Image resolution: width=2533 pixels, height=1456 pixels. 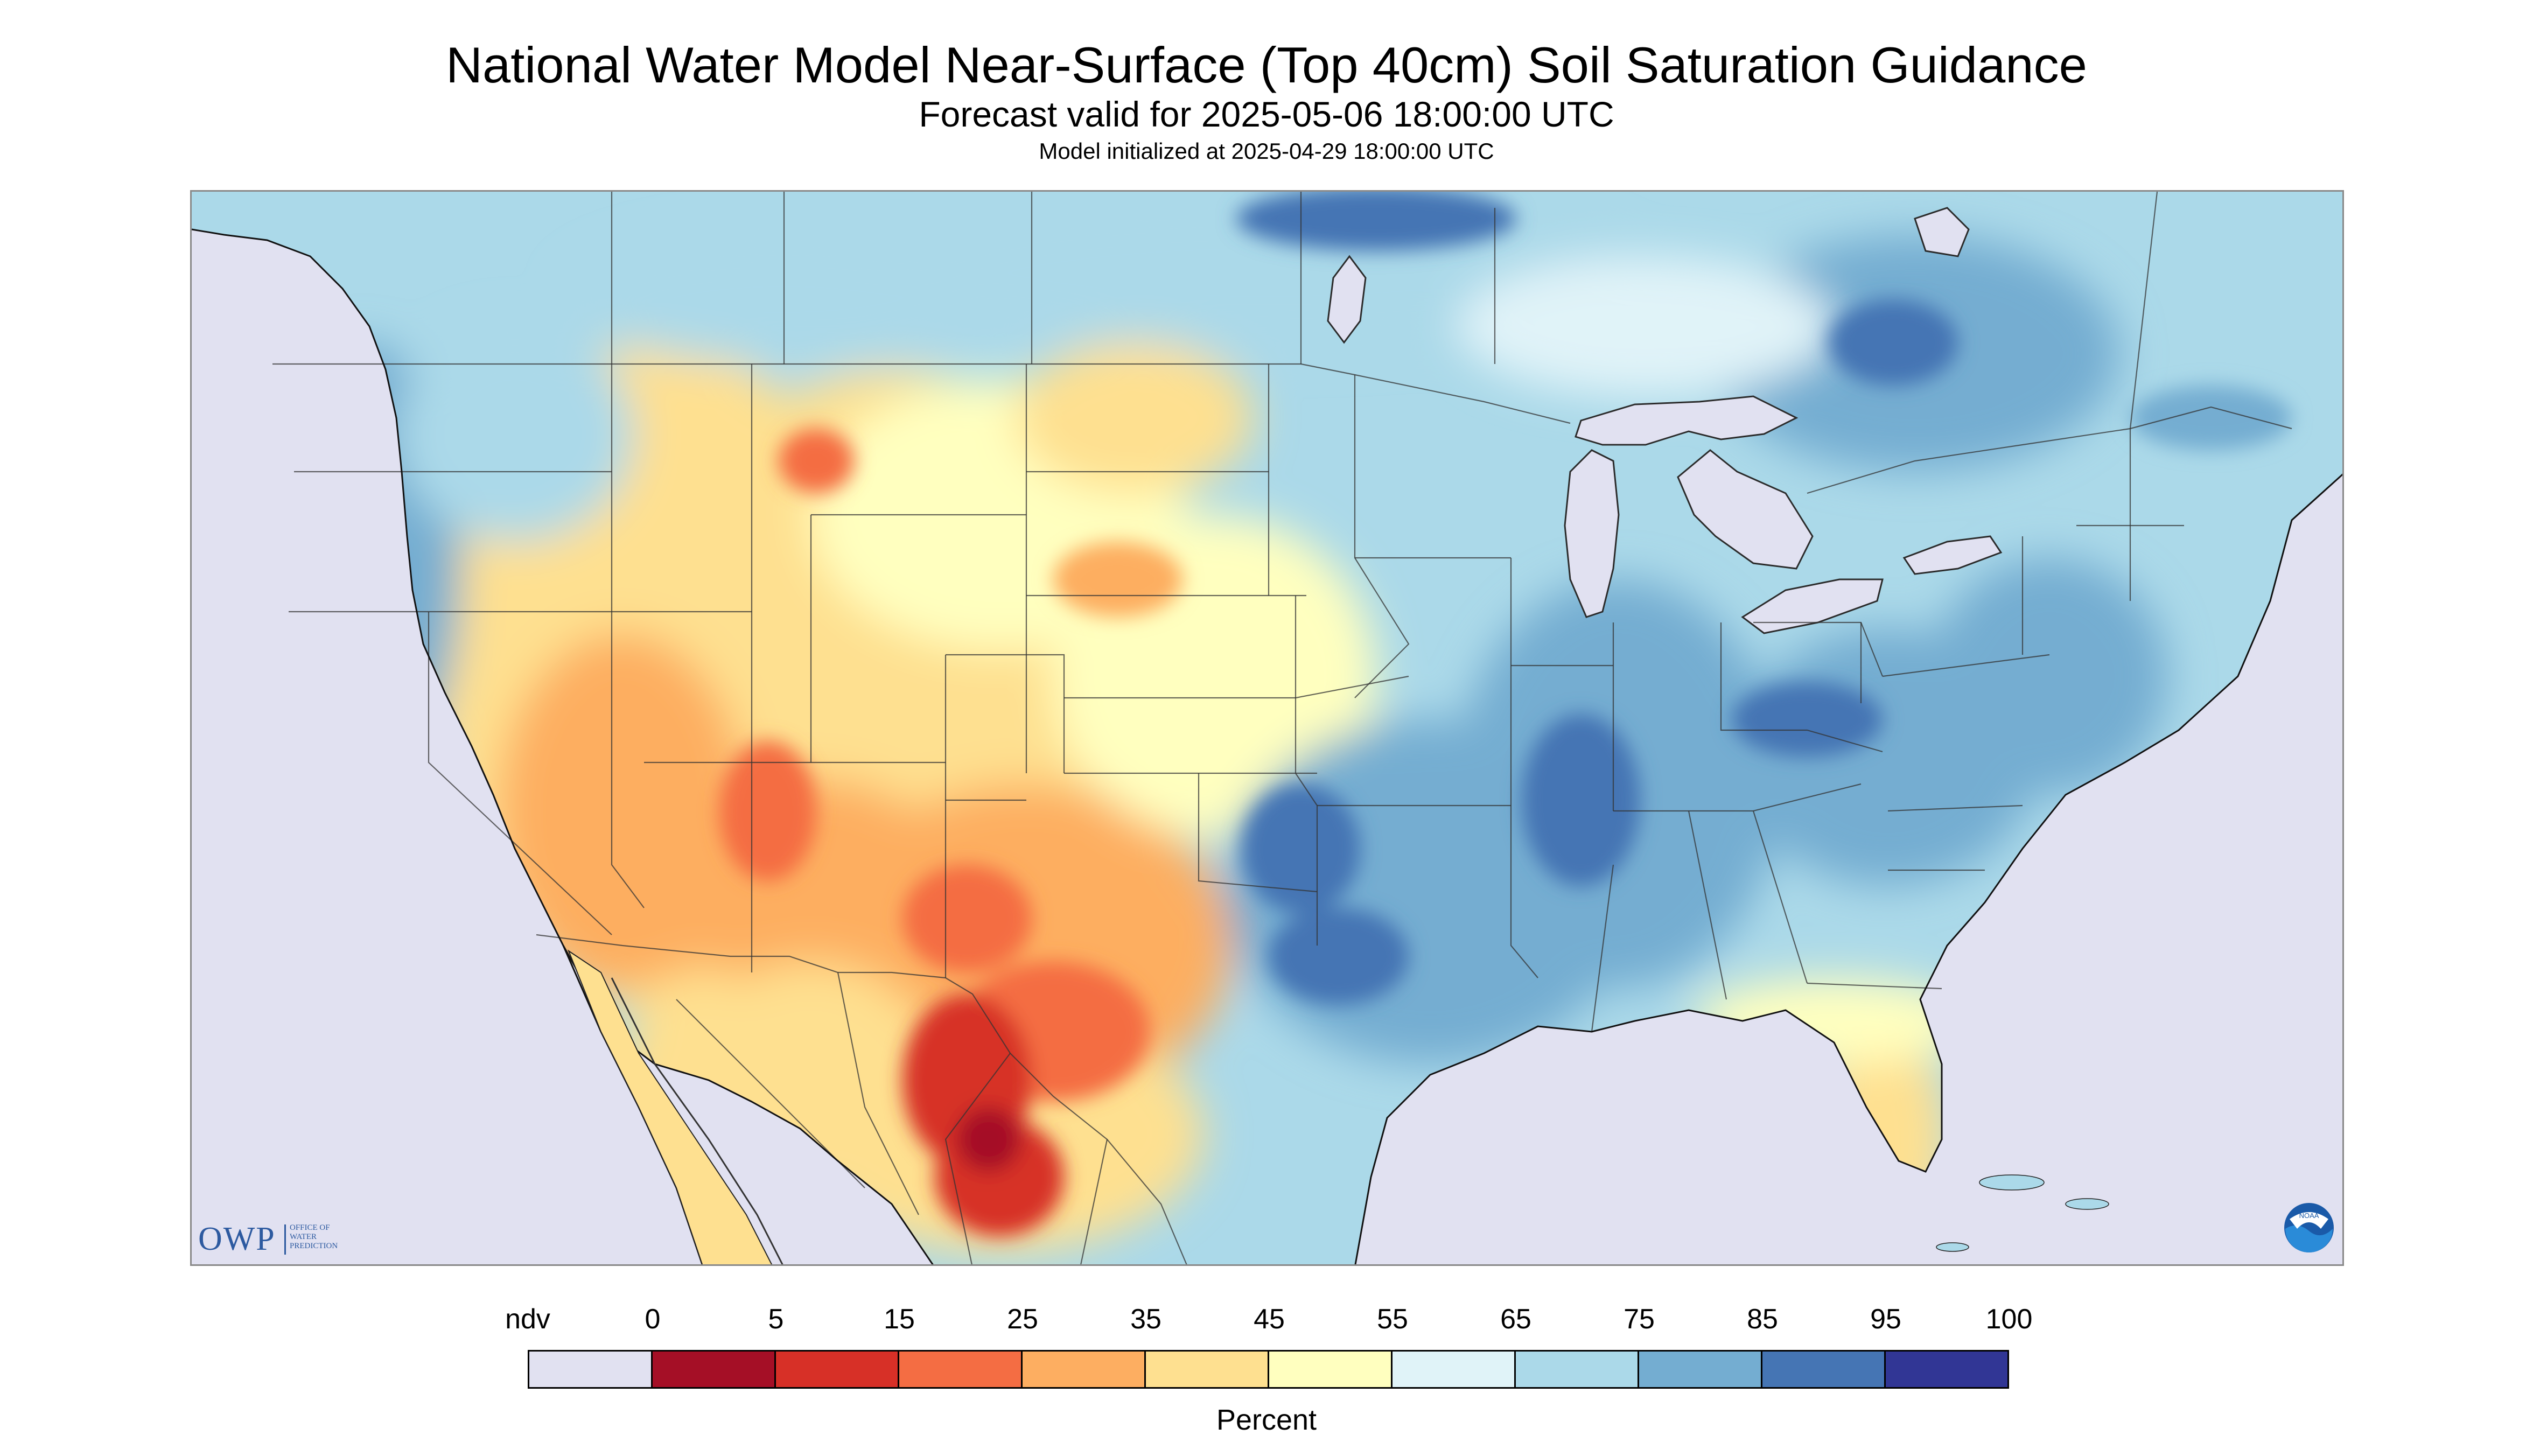 What do you see at coordinates (1885, 1319) in the screenshot?
I see `legend-tick-label: 95` at bounding box center [1885, 1319].